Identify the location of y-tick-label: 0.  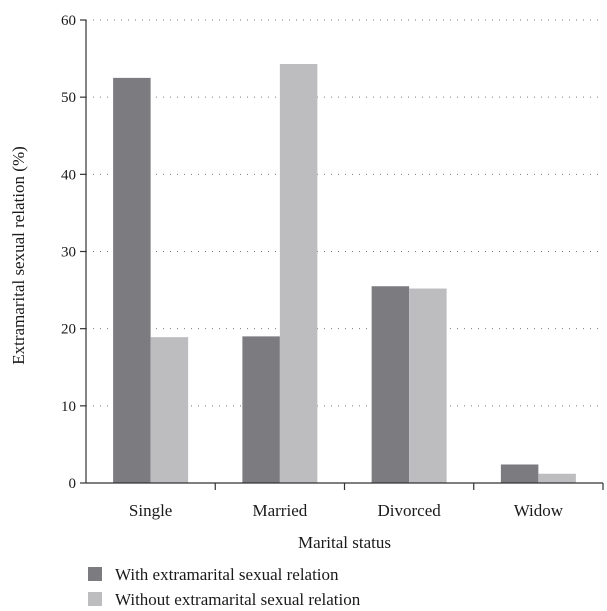
(73, 484).